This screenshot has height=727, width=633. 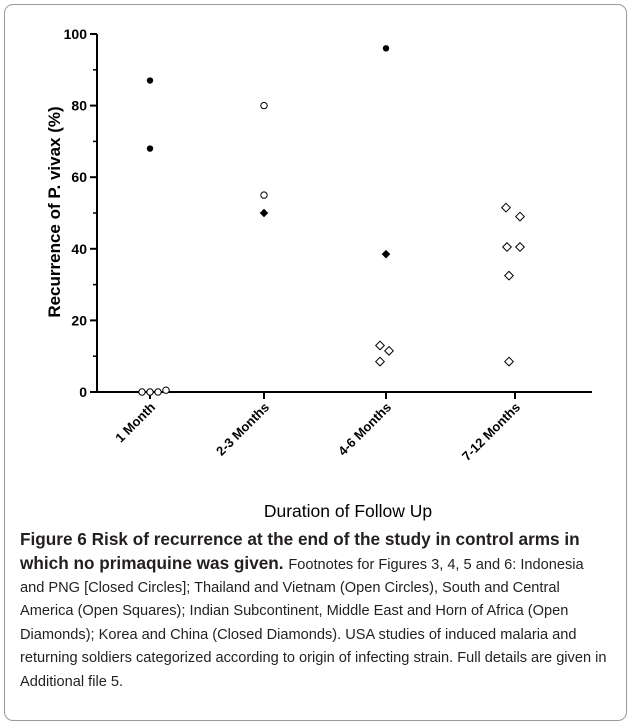 I want to click on x-axis-label: Duration of Follow Up, so click(x=348, y=511).